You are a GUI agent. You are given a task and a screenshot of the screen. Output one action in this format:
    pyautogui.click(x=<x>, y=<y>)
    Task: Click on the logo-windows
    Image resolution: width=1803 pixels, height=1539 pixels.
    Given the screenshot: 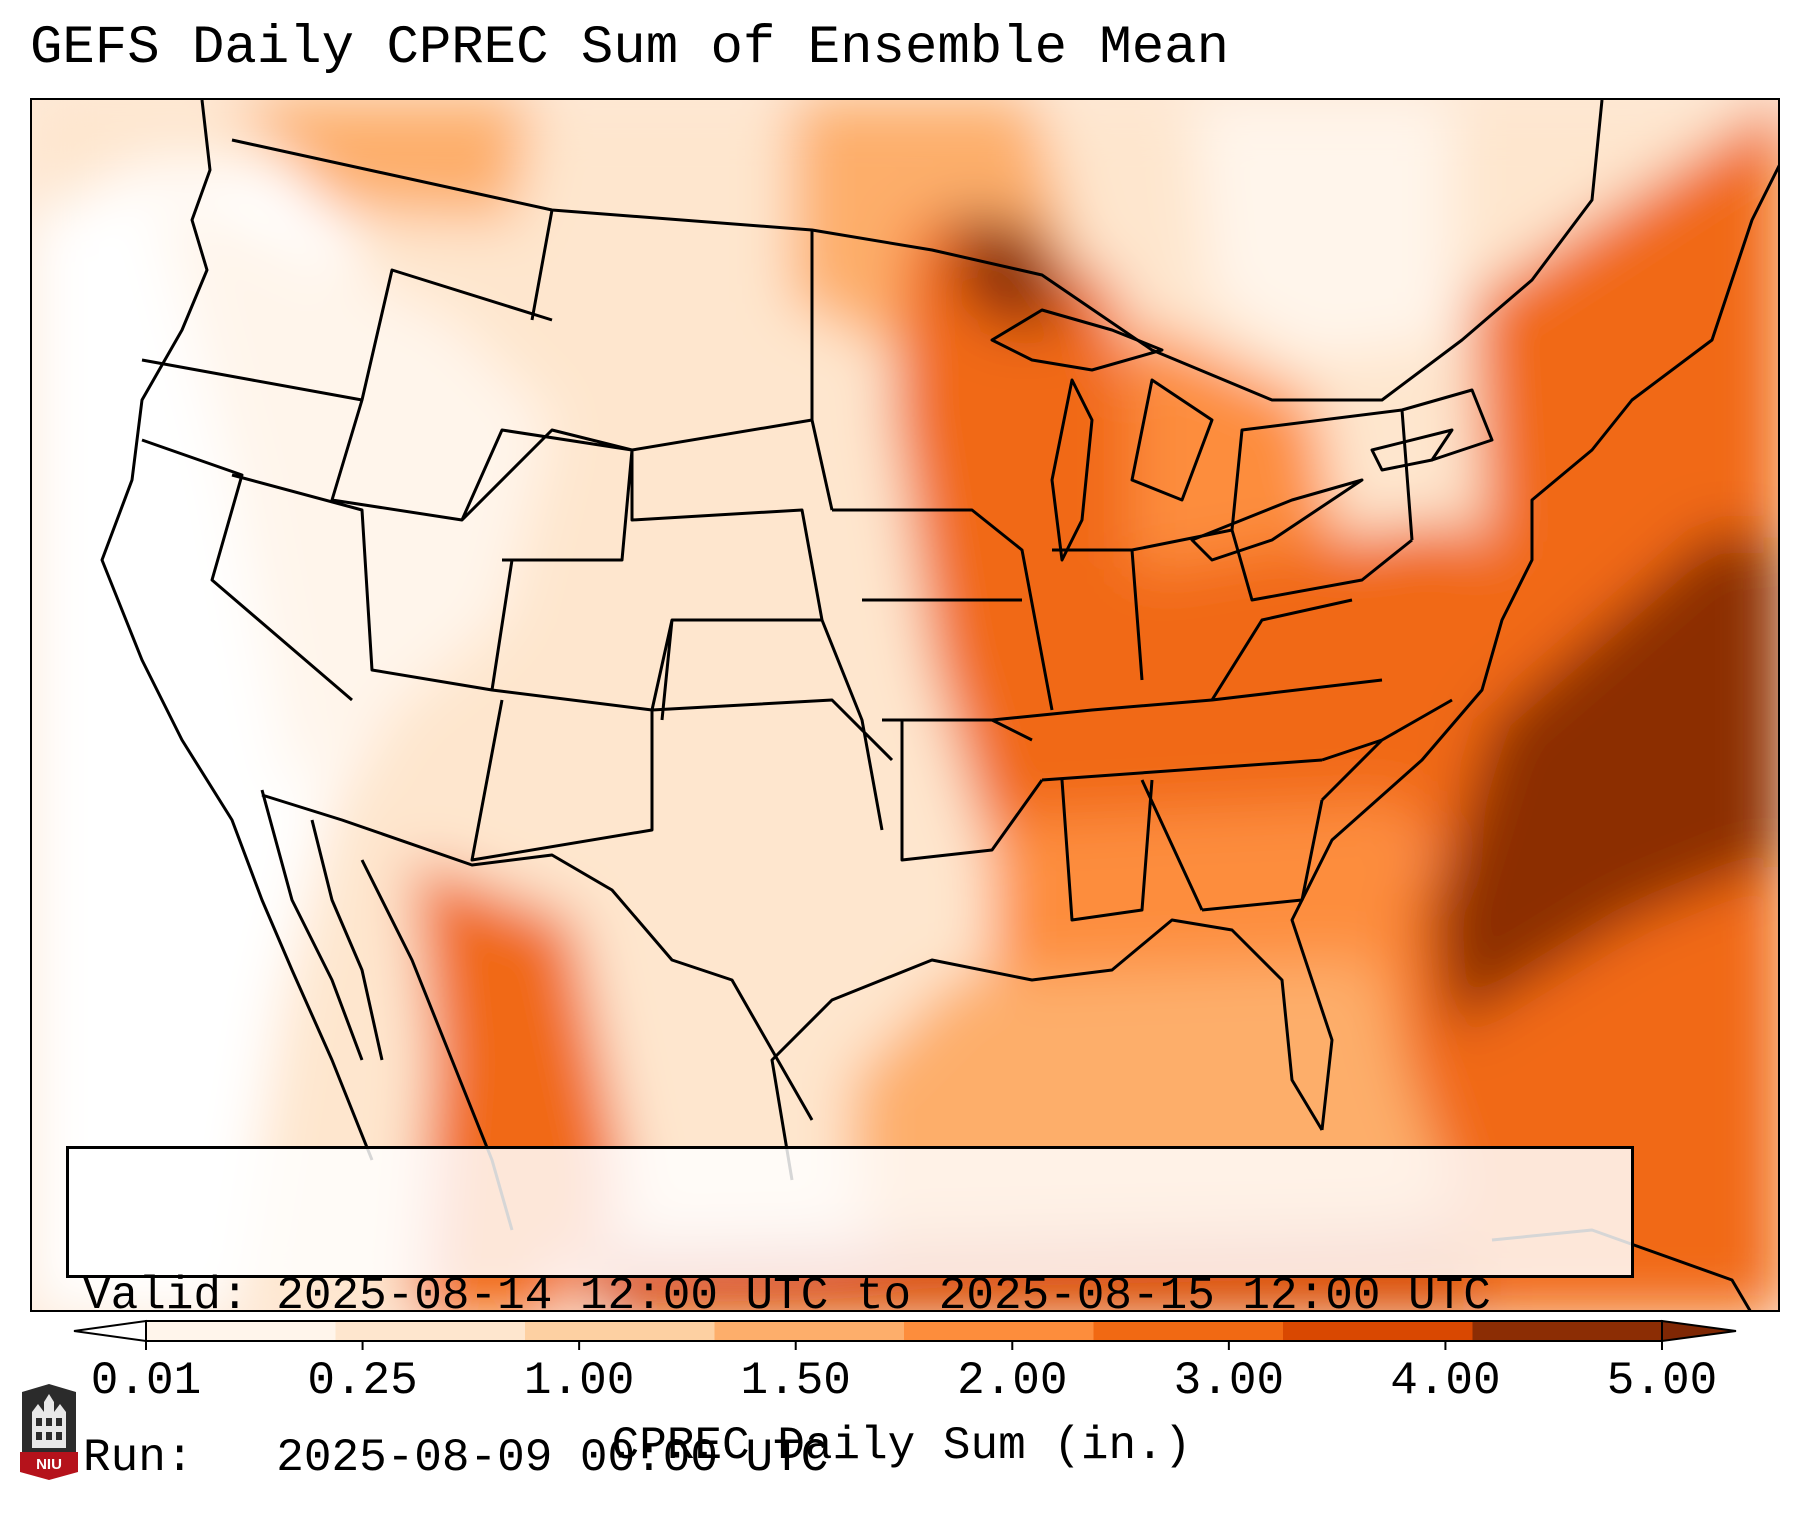 What is the action you would take?
    pyautogui.click(x=49, y=1429)
    